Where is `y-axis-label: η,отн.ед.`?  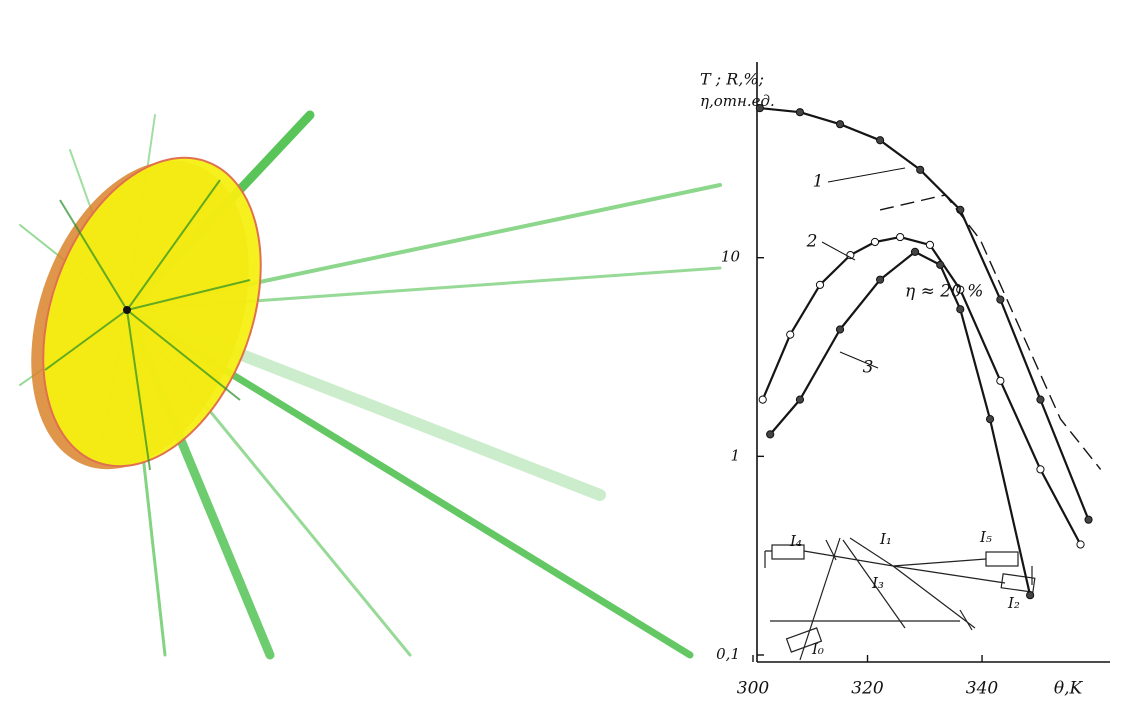 y-axis-label: η,отн.ед. is located at coordinates (737, 101).